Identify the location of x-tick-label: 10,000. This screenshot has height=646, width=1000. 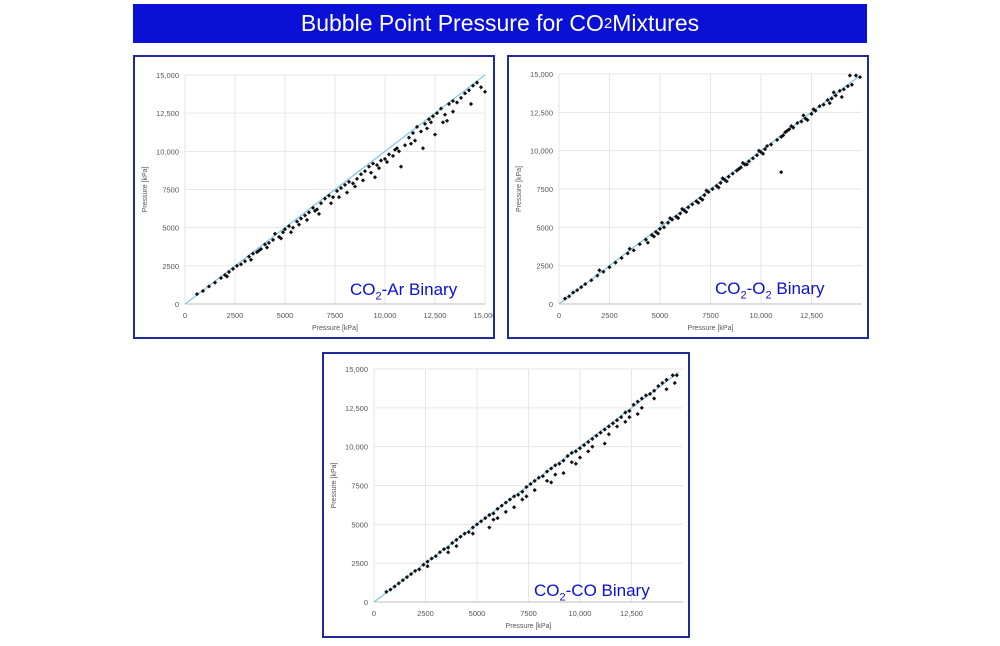
(385, 315).